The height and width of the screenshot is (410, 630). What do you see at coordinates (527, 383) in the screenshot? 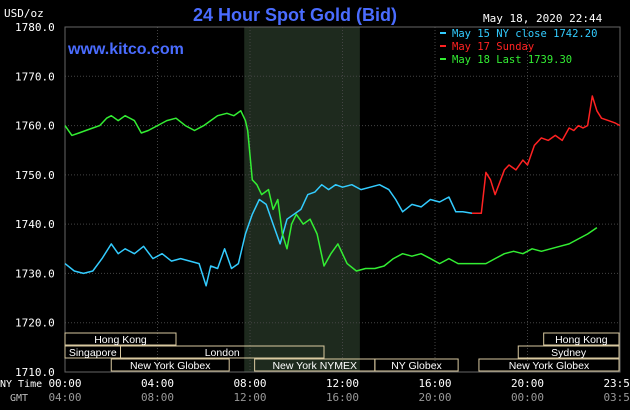
I see `x-tick-label-ny: 20:00` at bounding box center [527, 383].